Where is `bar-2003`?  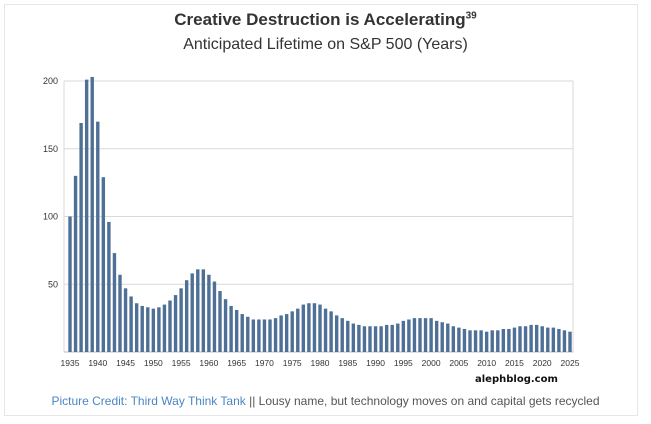
bar-2003 is located at coordinates (448, 337).